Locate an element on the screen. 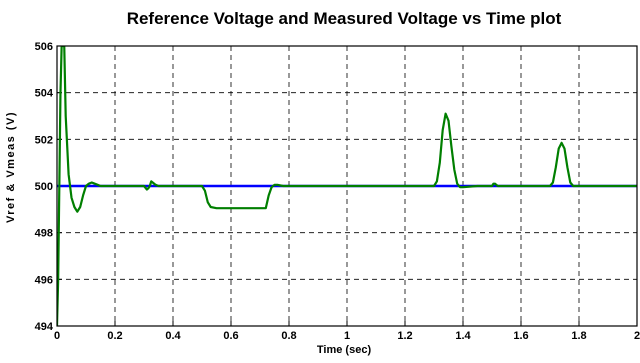  x-axis-label: Time (sec) is located at coordinates (344, 350).